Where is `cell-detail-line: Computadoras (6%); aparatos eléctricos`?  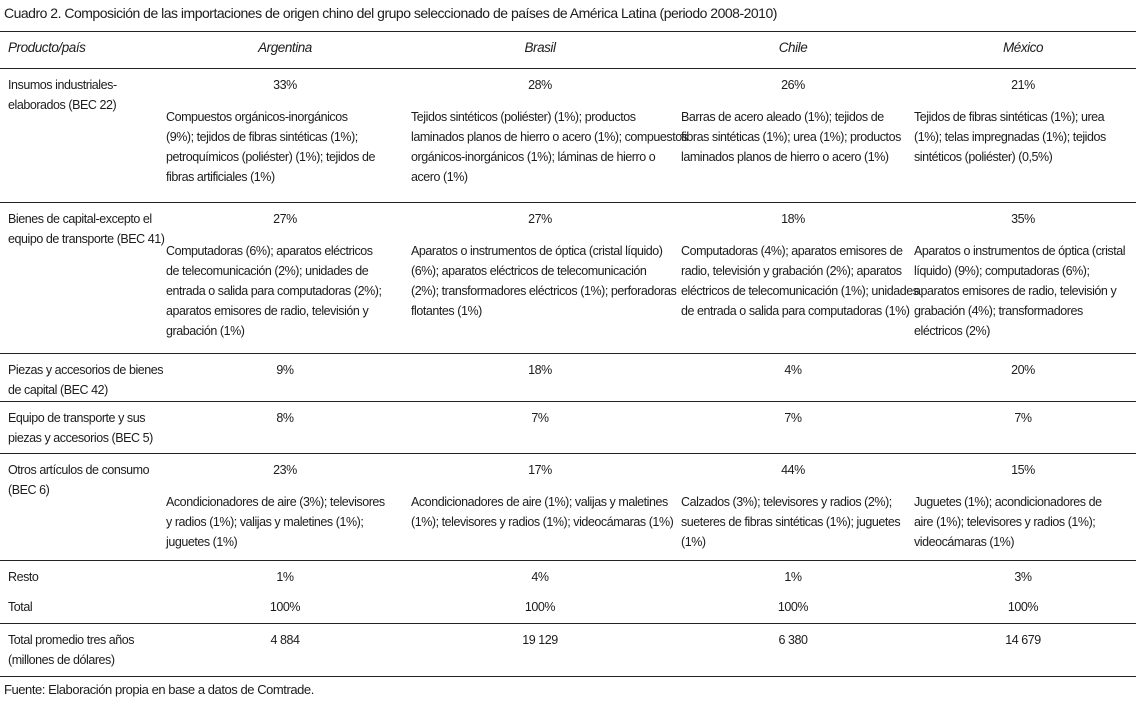 cell-detail-line: Computadoras (6%); aparatos eléctricos is located at coordinates (269, 251).